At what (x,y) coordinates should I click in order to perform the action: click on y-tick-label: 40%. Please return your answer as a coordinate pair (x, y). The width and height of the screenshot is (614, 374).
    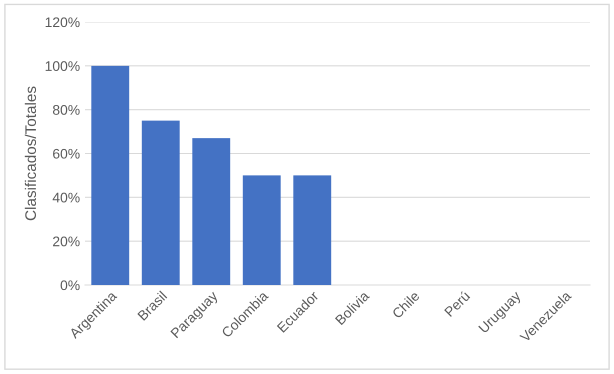
    Looking at the image, I should click on (66, 197).